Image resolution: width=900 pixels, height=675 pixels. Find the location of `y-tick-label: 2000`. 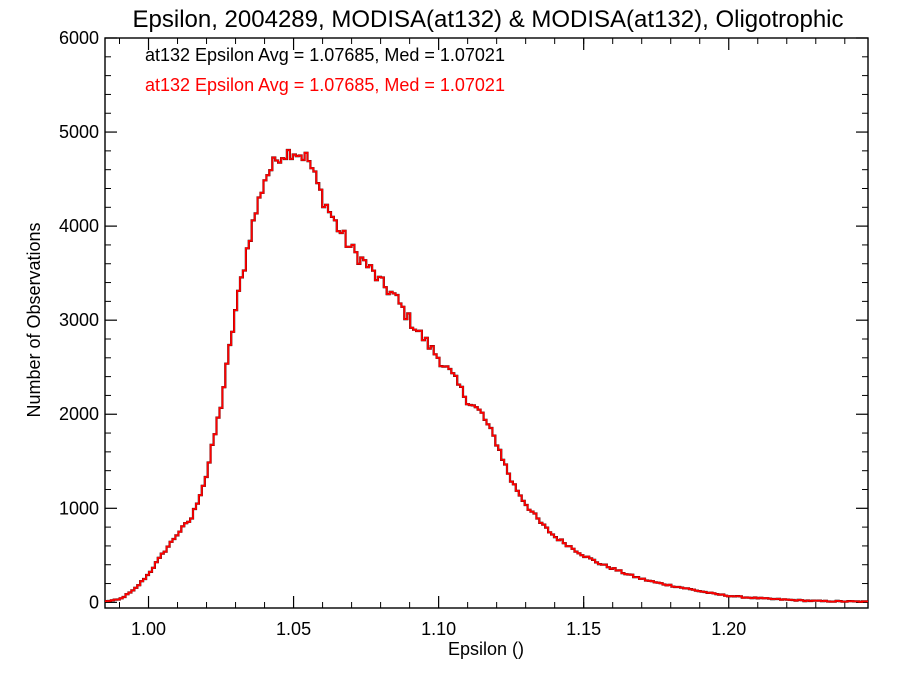

y-tick-label: 2000 is located at coordinates (79, 414).